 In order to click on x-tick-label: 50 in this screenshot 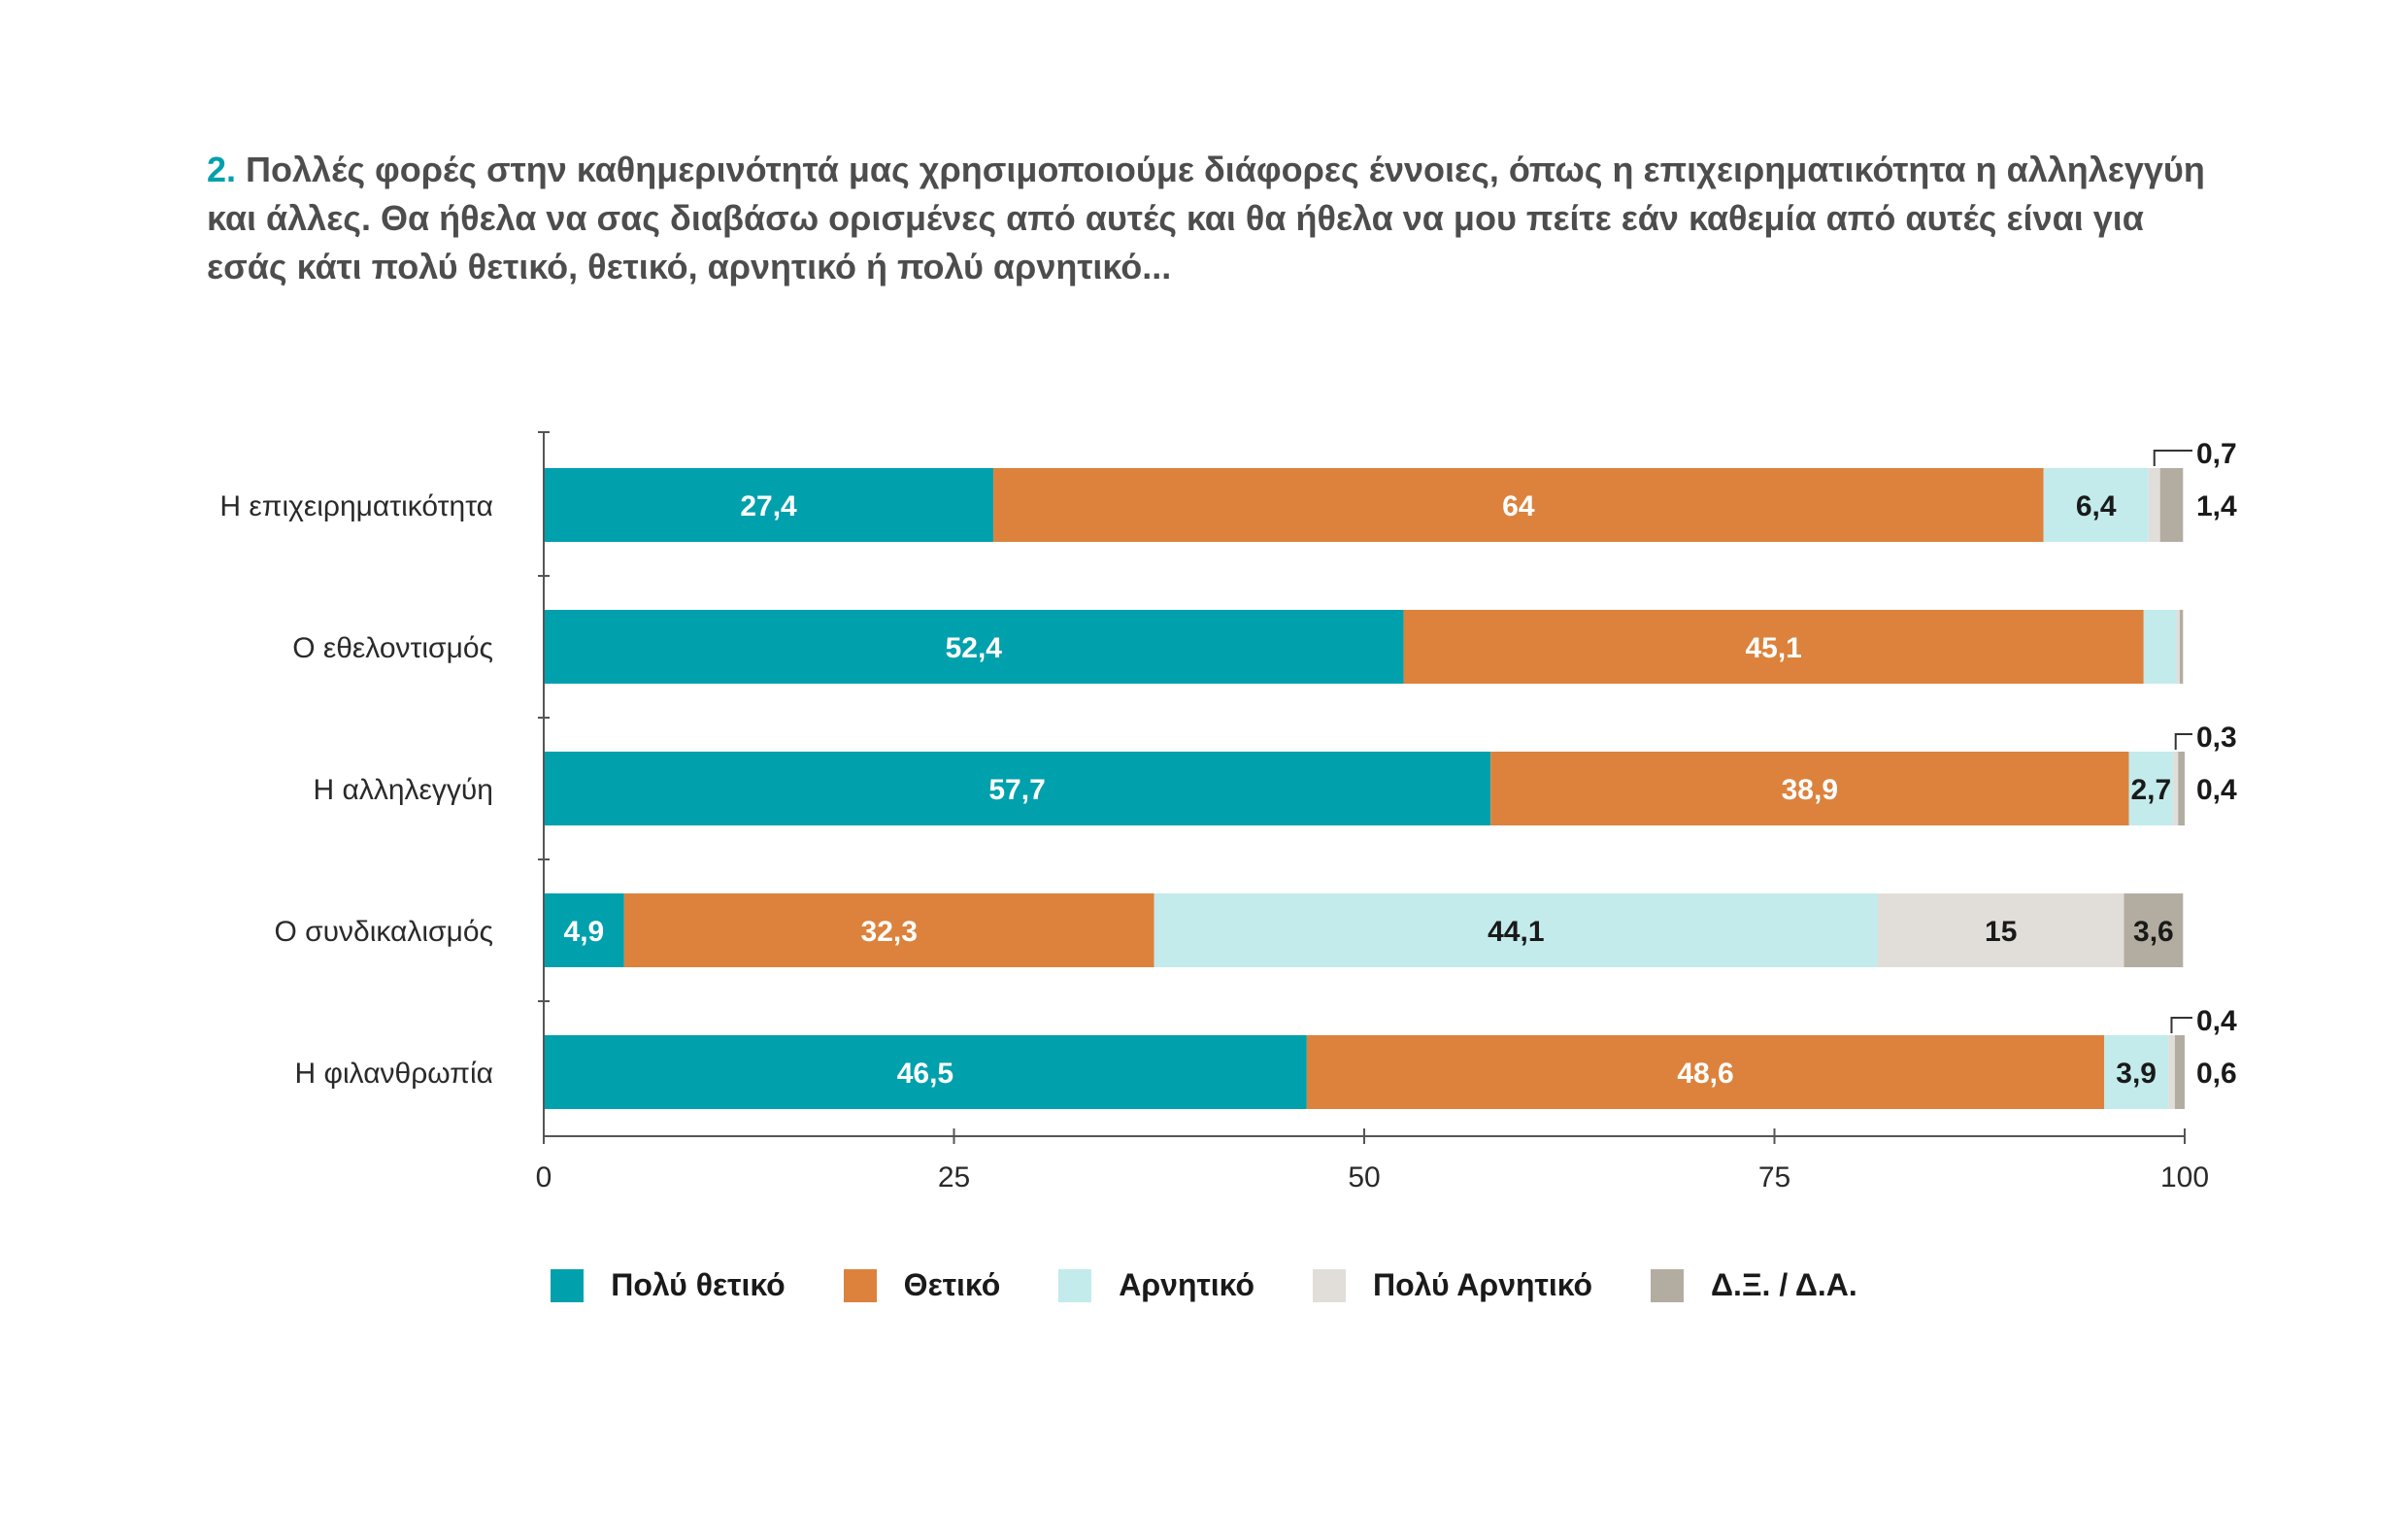, I will do `click(1364, 1177)`.